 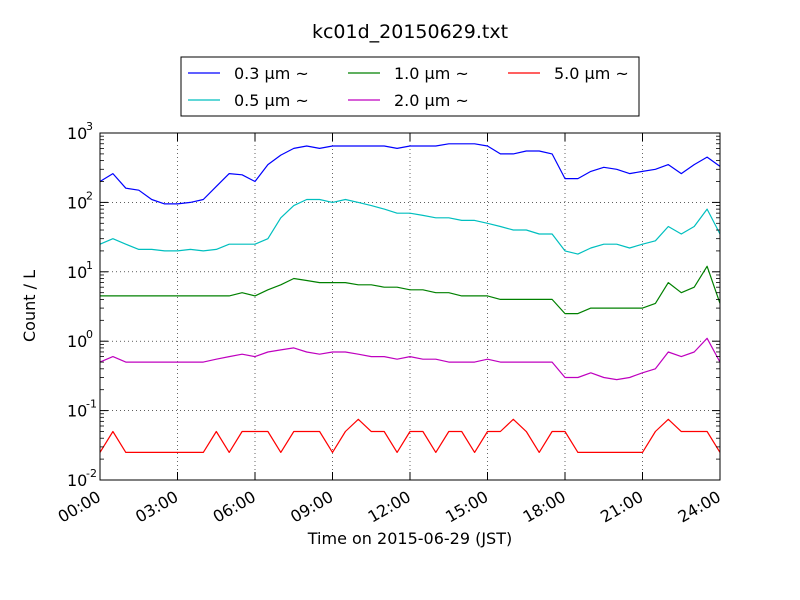 I want to click on legend-item: 2.0 μm ~, so click(x=408, y=100).